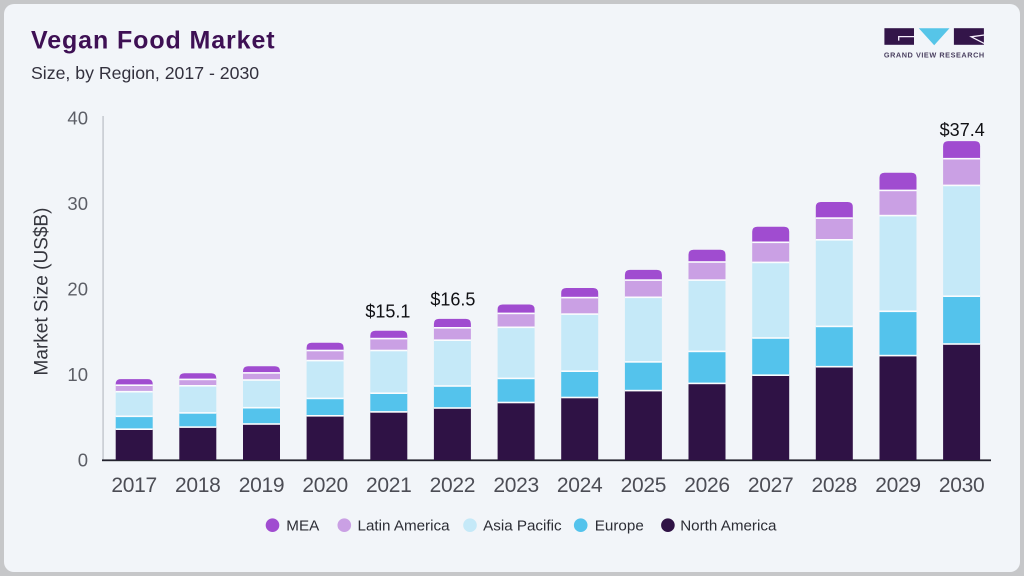 The image size is (1024, 576). Describe the element at coordinates (387, 312) in the screenshot. I see `svg-text: $15.1` at that location.